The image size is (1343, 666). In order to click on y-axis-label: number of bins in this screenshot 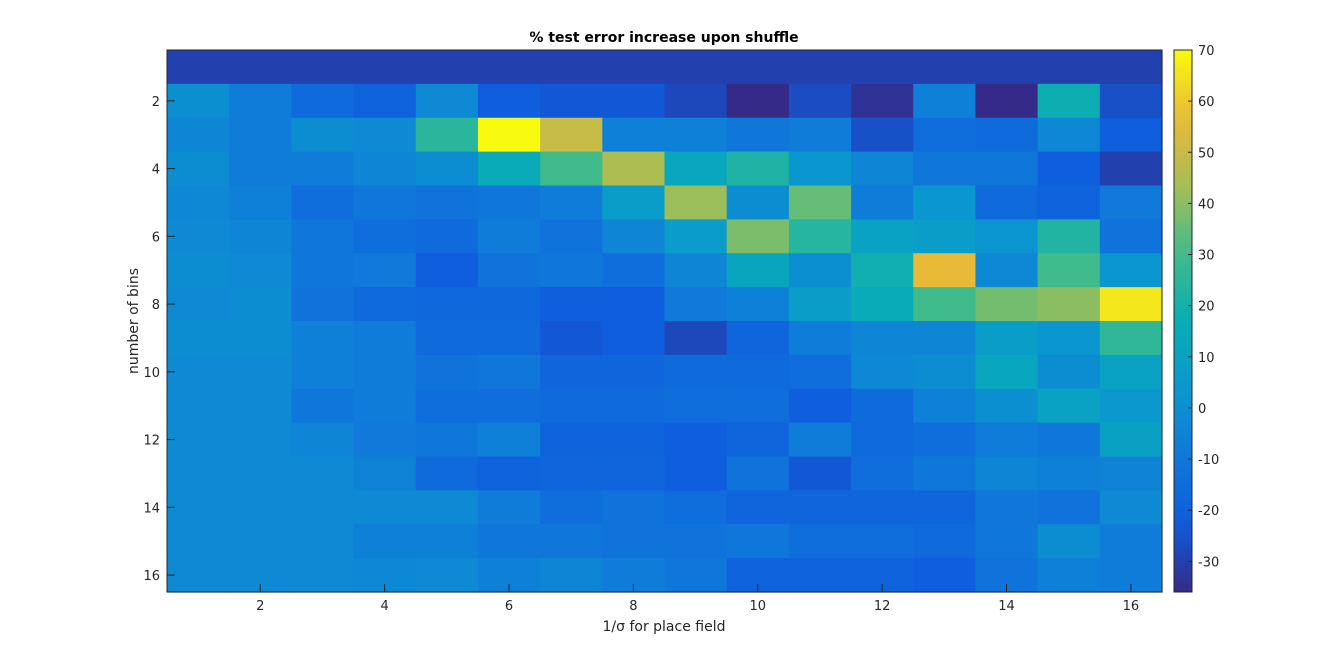, I will do `click(134, 321)`.